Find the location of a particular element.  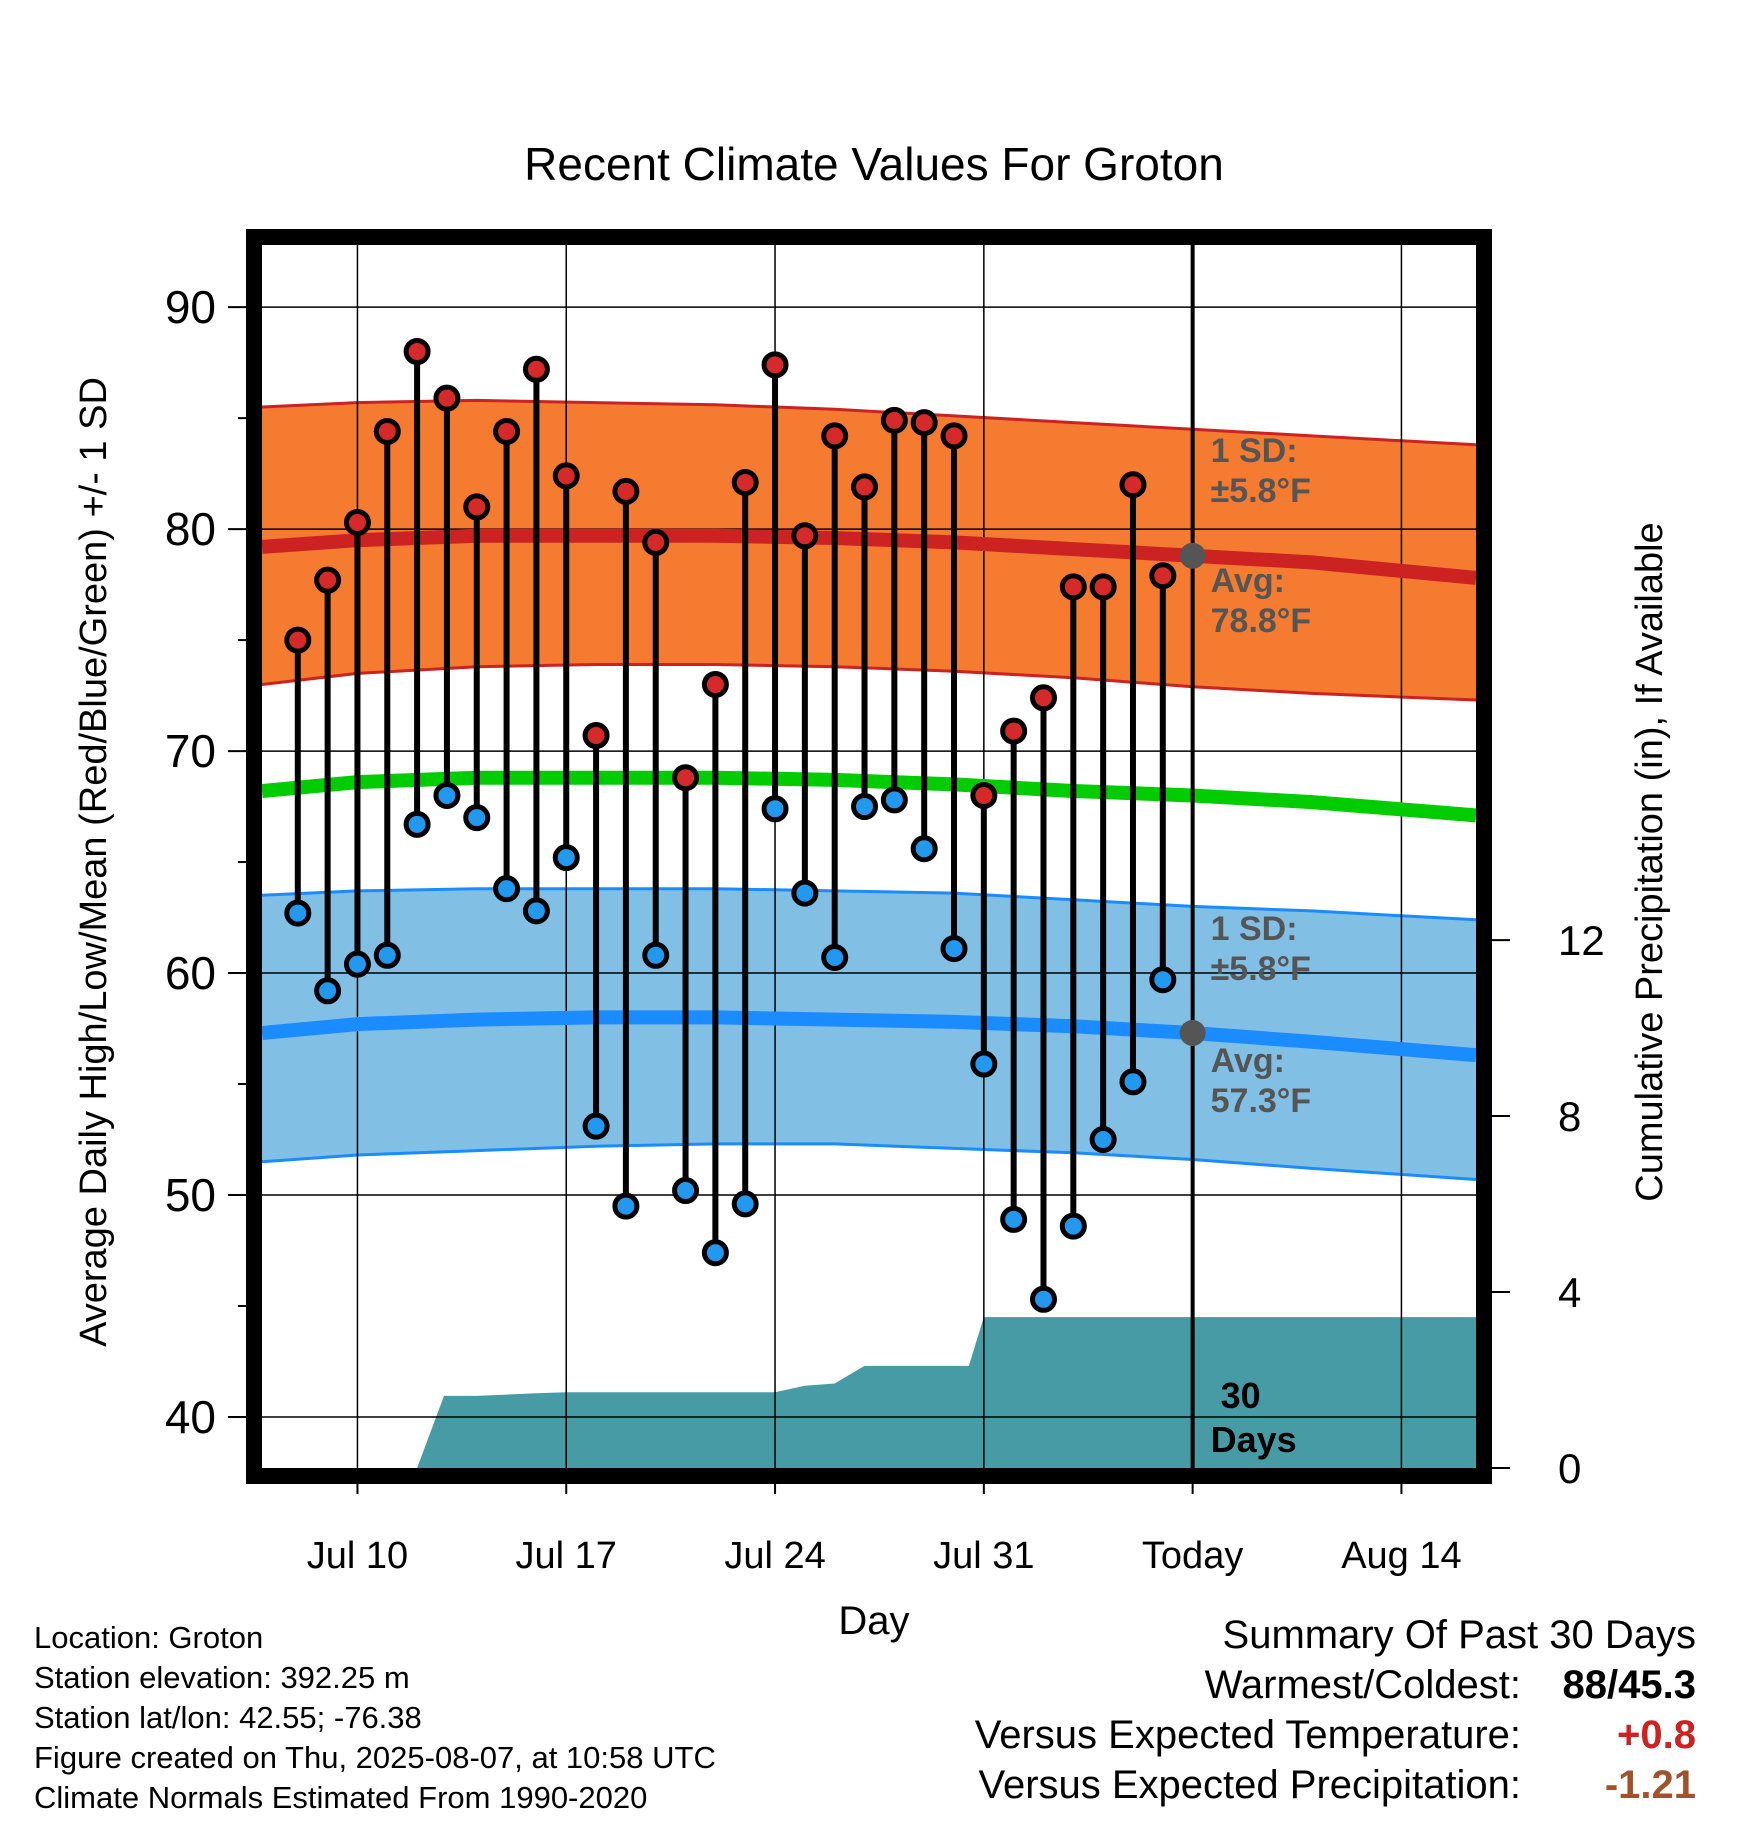

low-avg-value: 57.3°F is located at coordinates (1261, 1101).